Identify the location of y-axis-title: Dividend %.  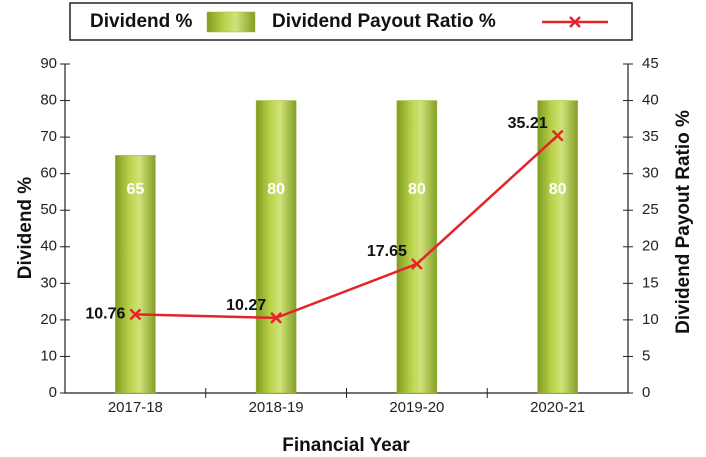
(25, 228).